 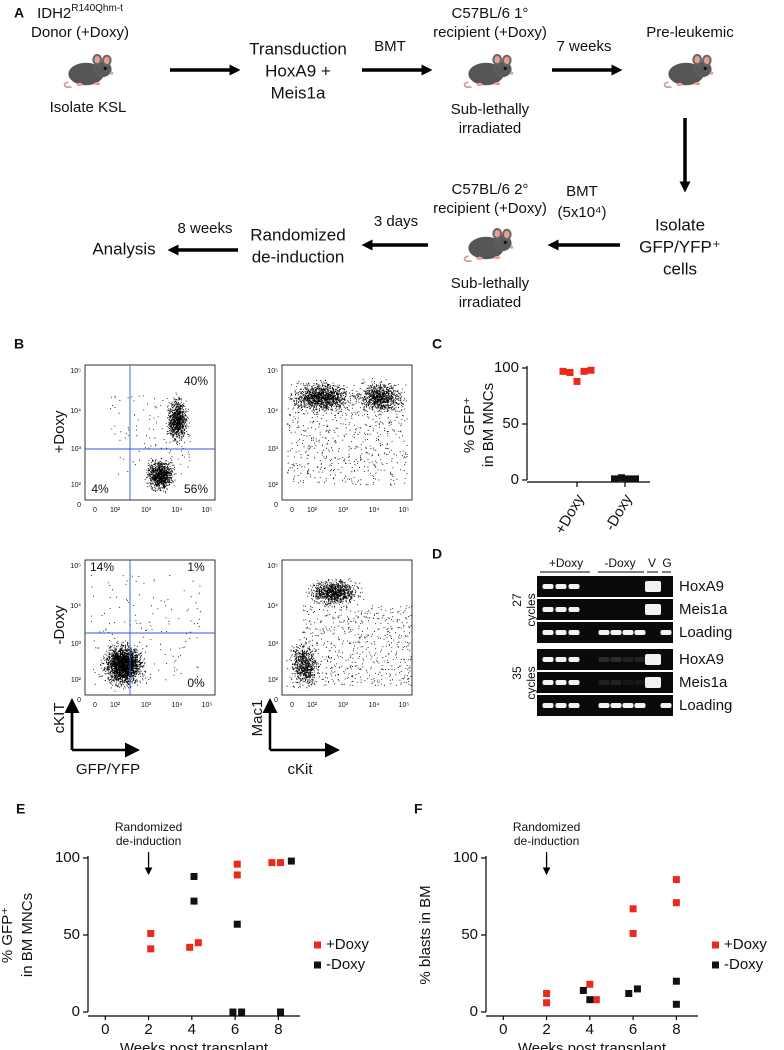 What do you see at coordinates (297, 234) in the screenshot?
I see `step-text: Randomized` at bounding box center [297, 234].